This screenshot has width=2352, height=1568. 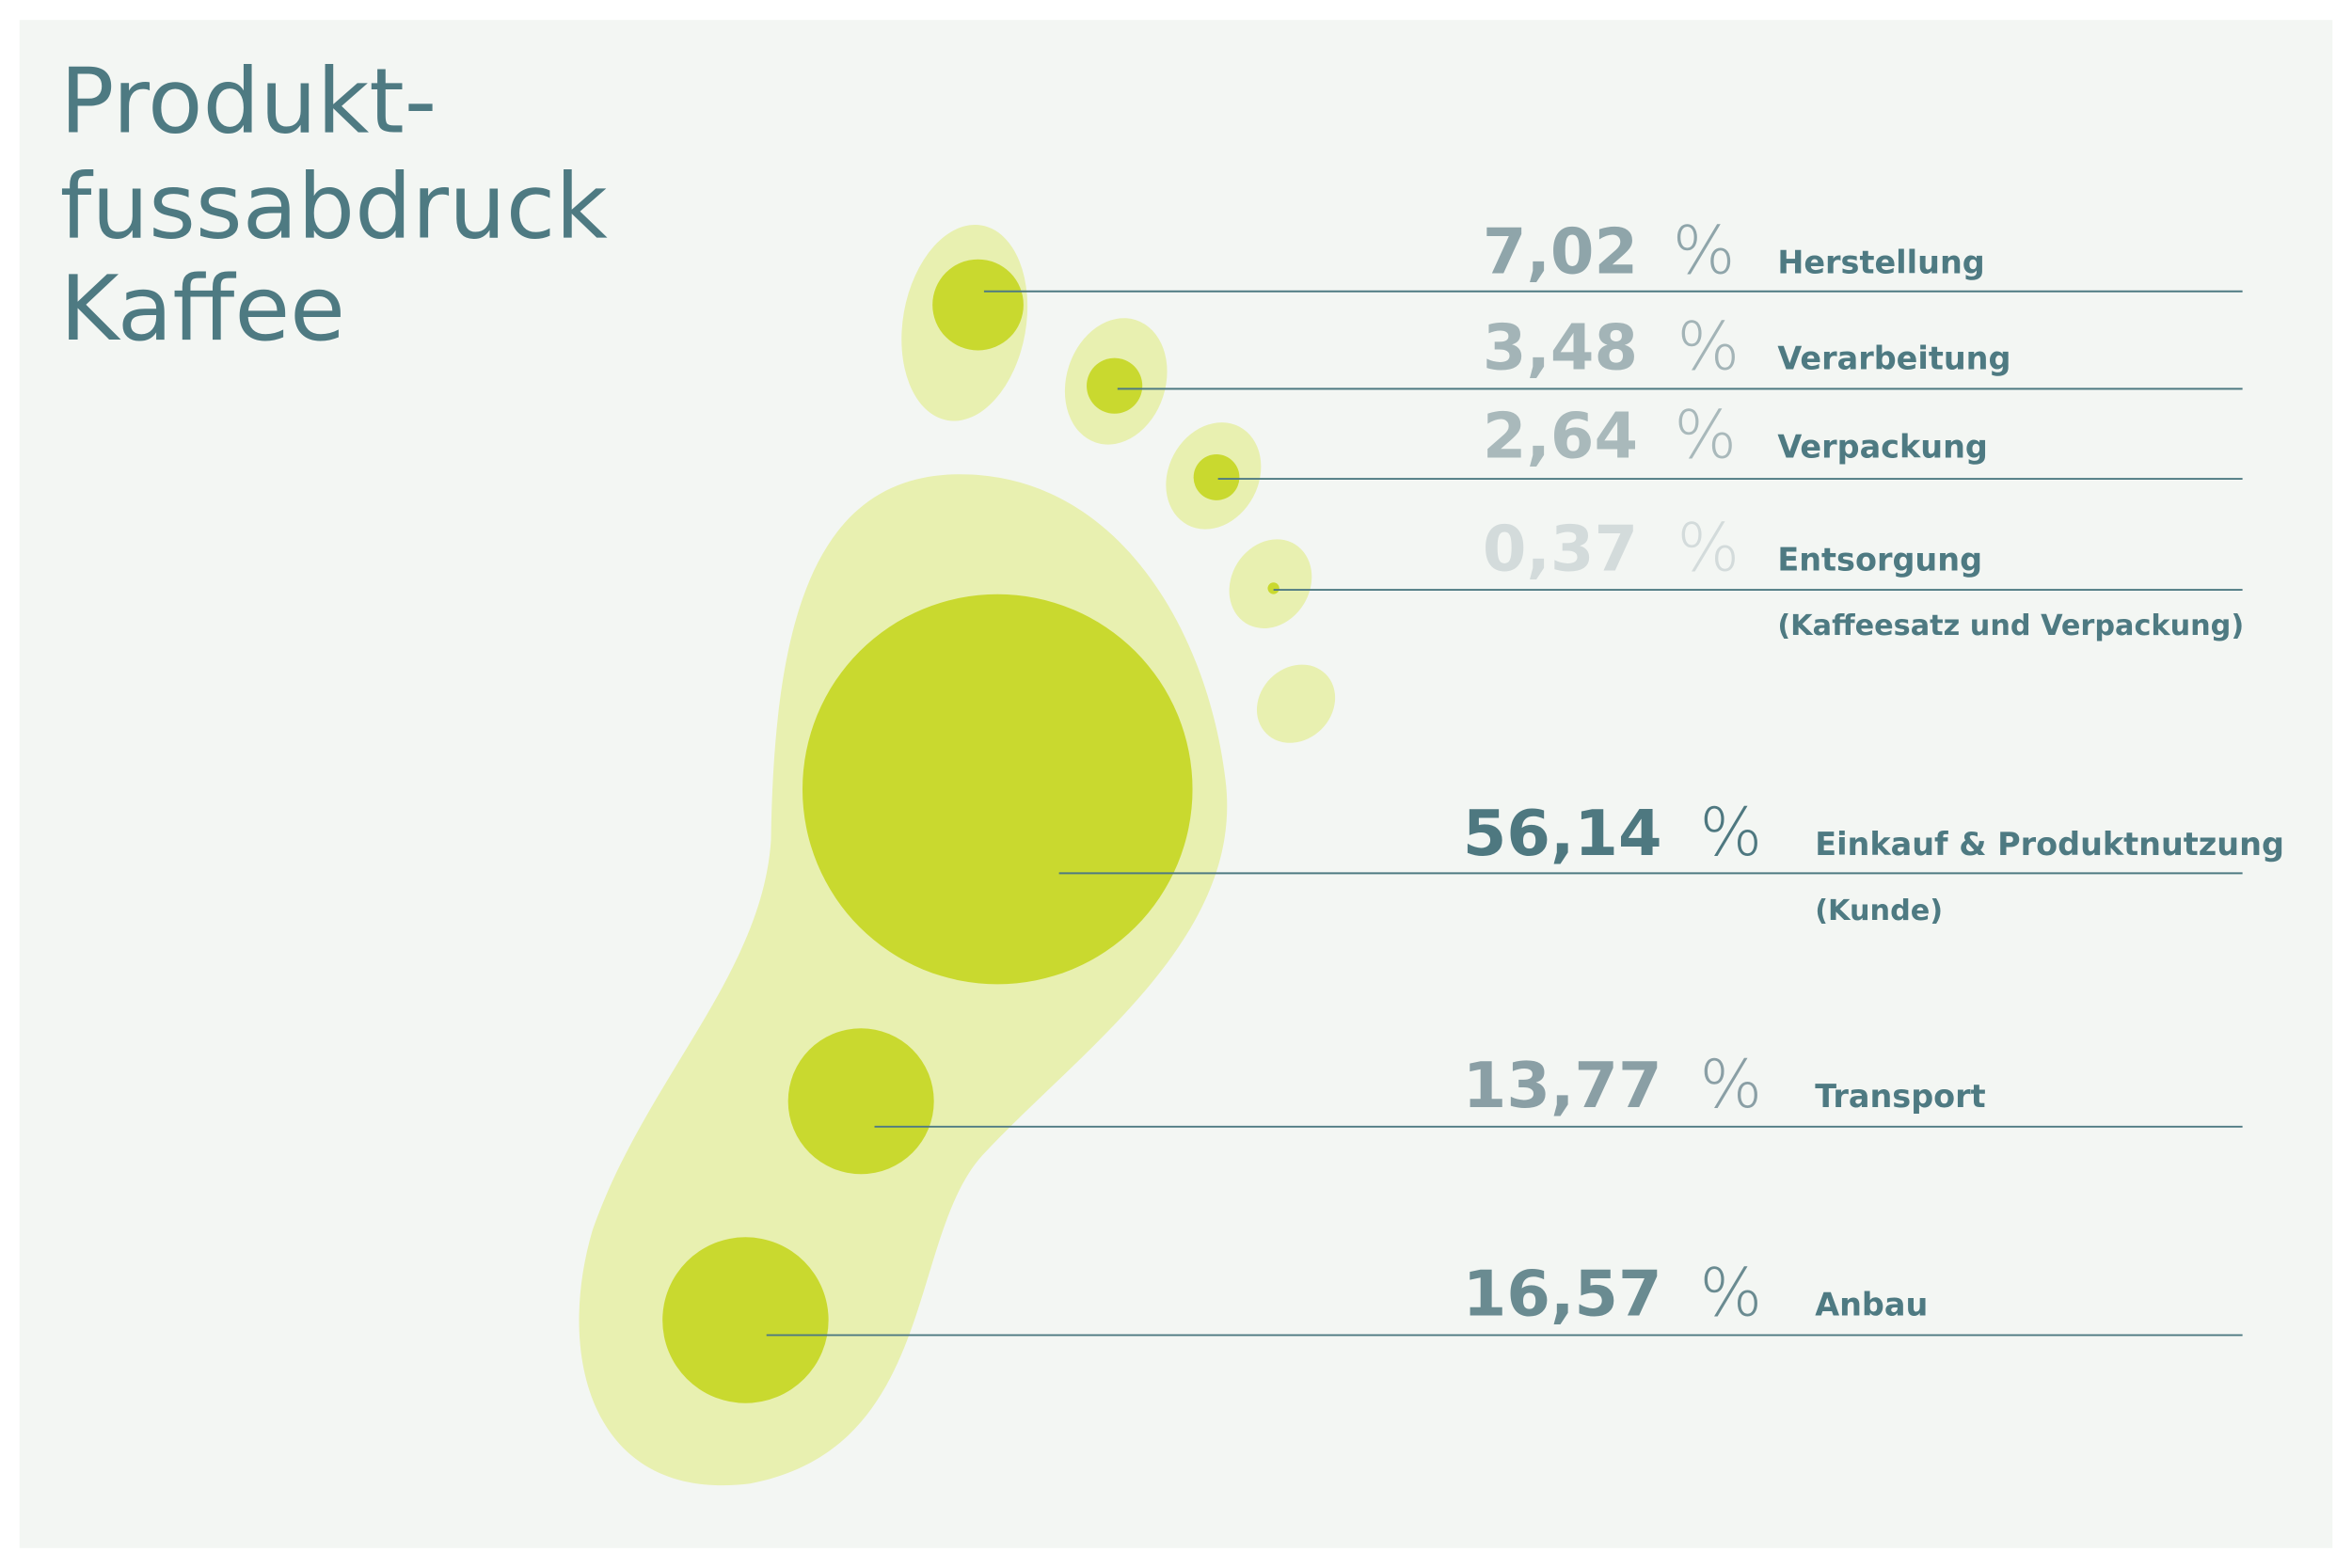 I want to click on category-label: Einkauf & Produktnutzung, so click(x=2049, y=844).